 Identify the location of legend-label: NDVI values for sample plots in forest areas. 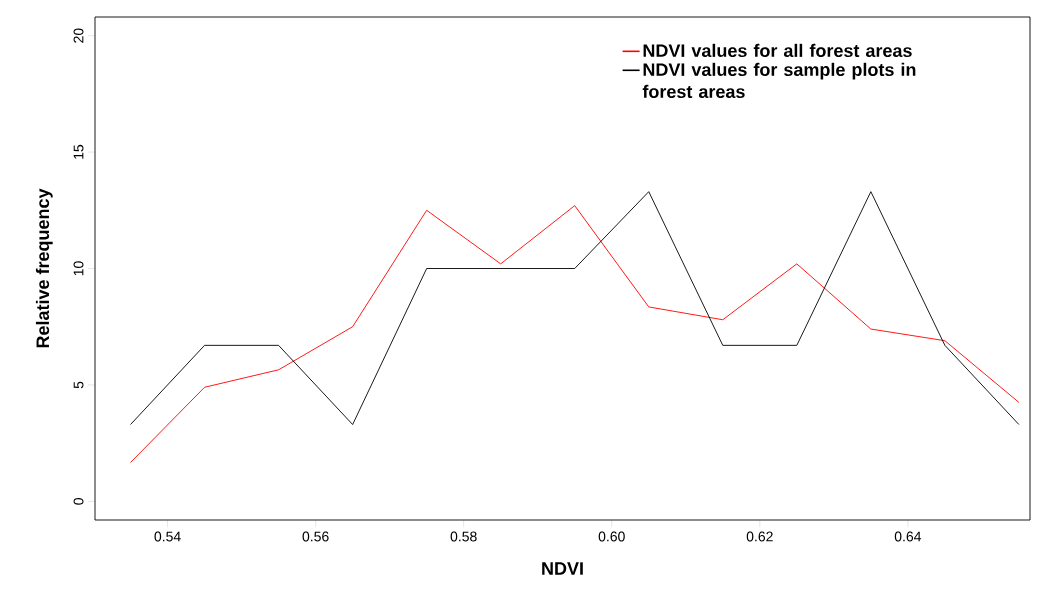
(779, 80).